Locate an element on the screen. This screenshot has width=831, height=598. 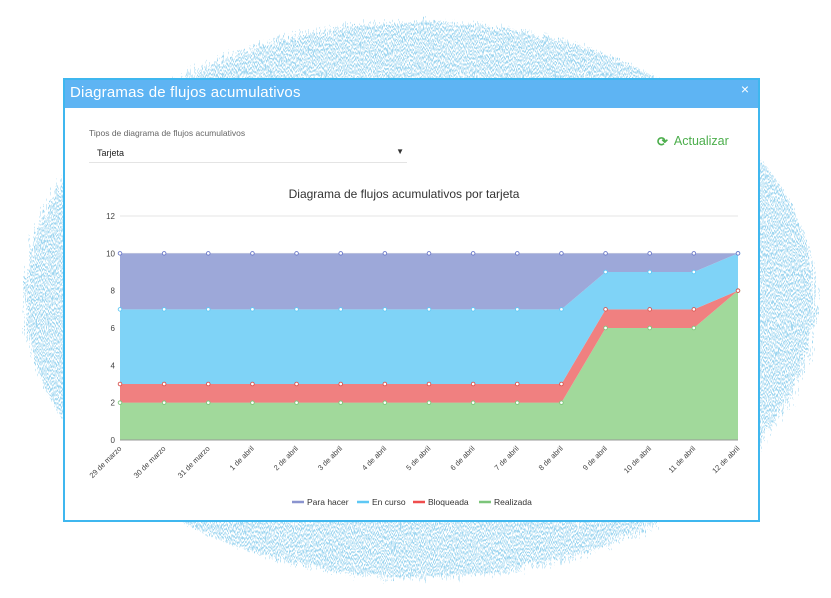
x-tick-label: 7 de abril is located at coordinates (507, 458).